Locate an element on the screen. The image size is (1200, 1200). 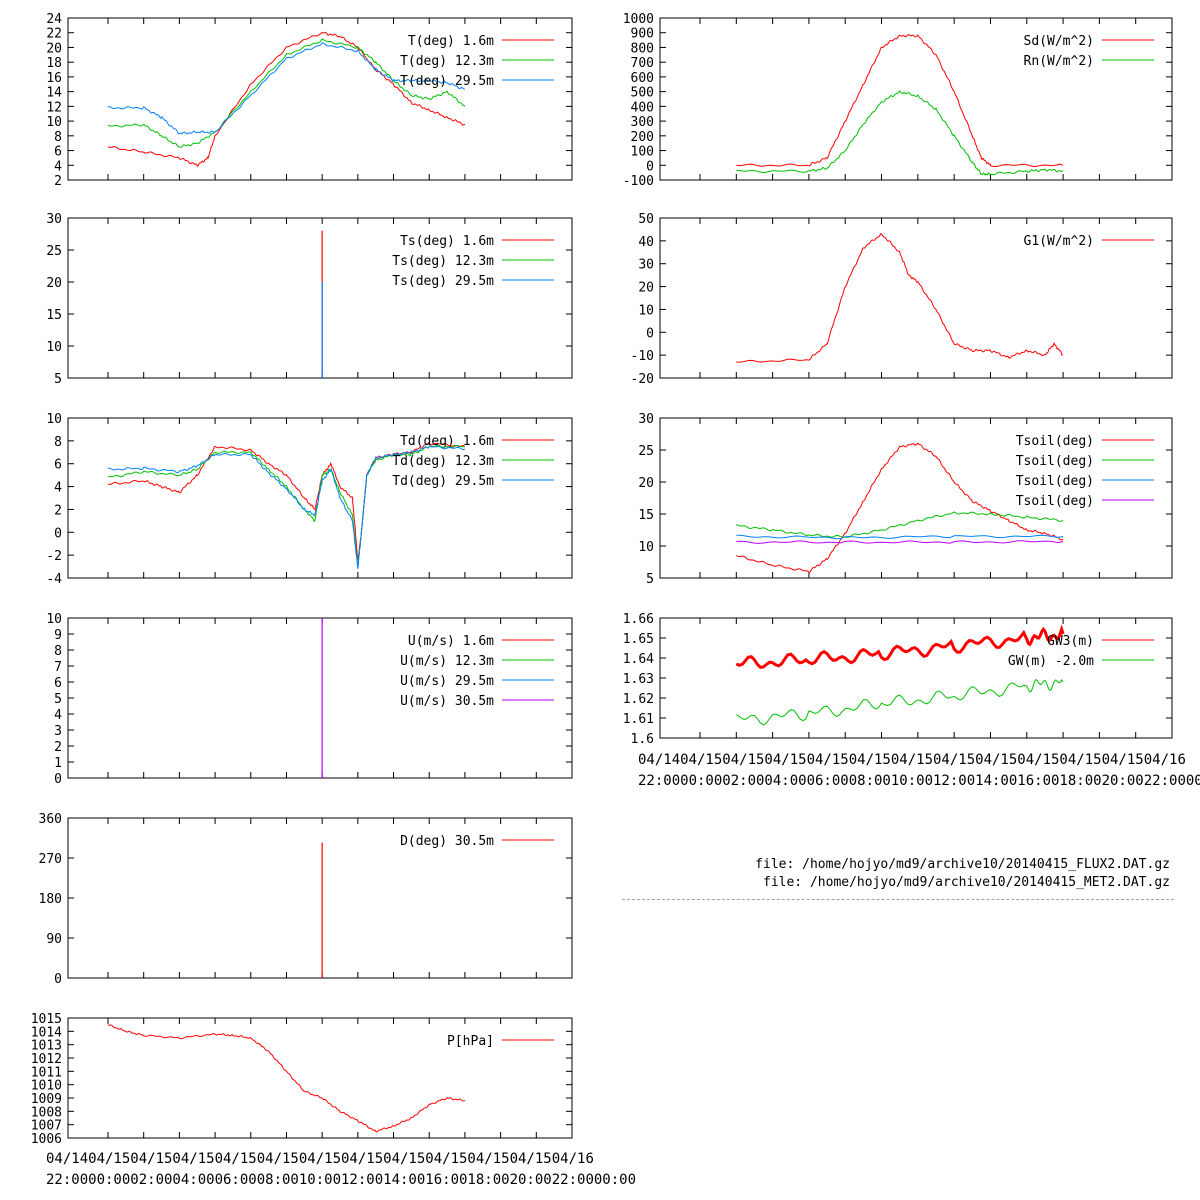
y-tick-label: 1015 is located at coordinates (46, 1019).